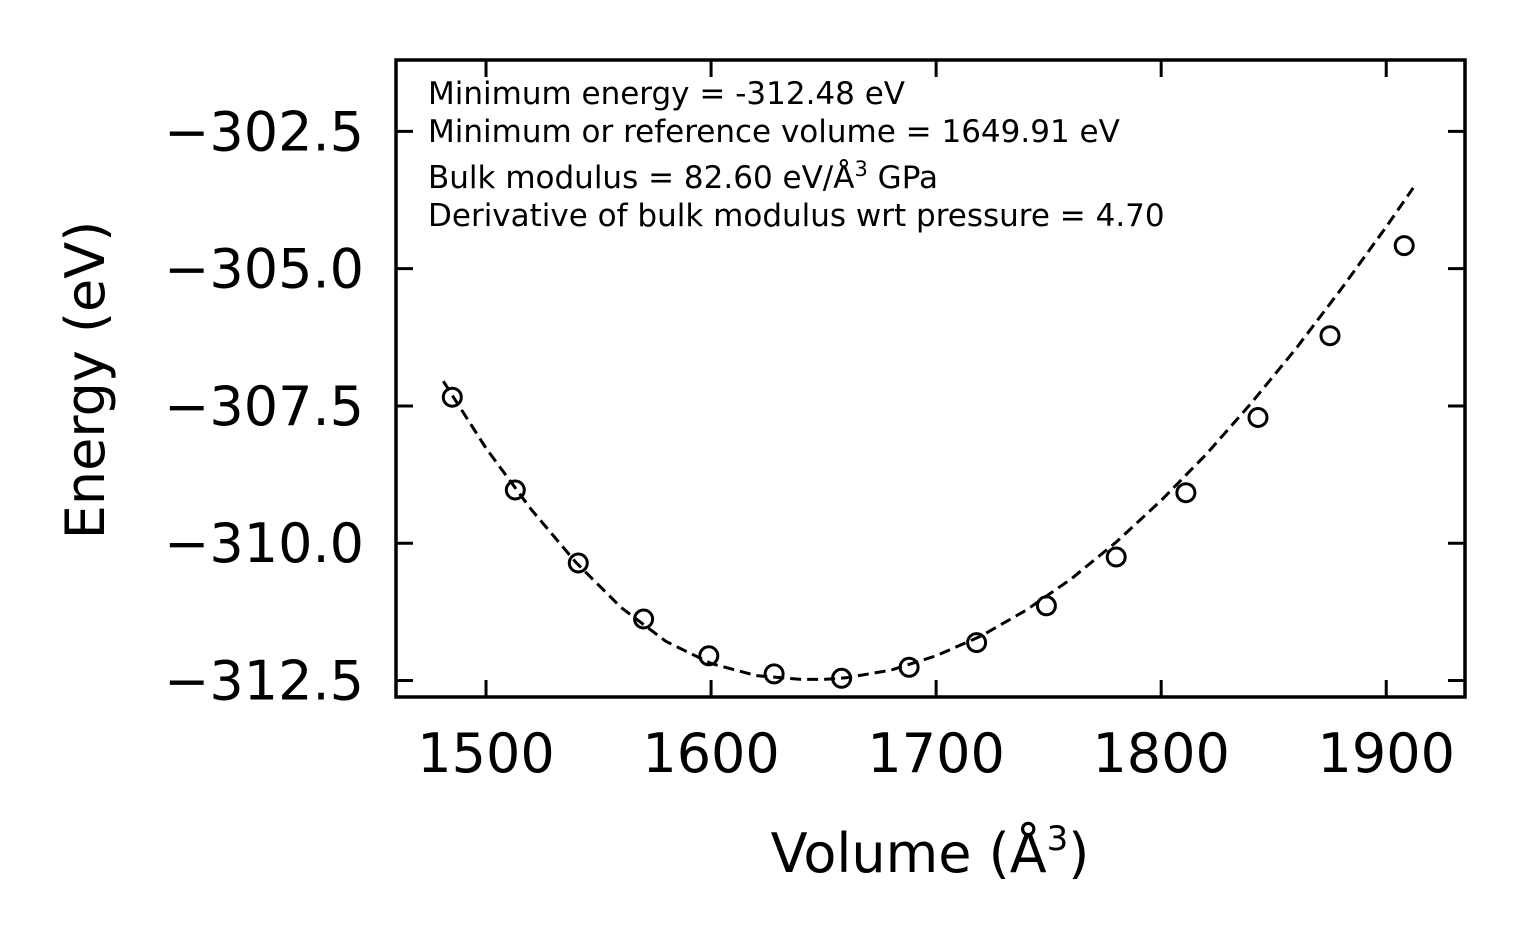 Image resolution: width=1525 pixels, height=943 pixels. Describe the element at coordinates (264, 406) in the screenshot. I see `y-tick-label: −307.5` at that location.